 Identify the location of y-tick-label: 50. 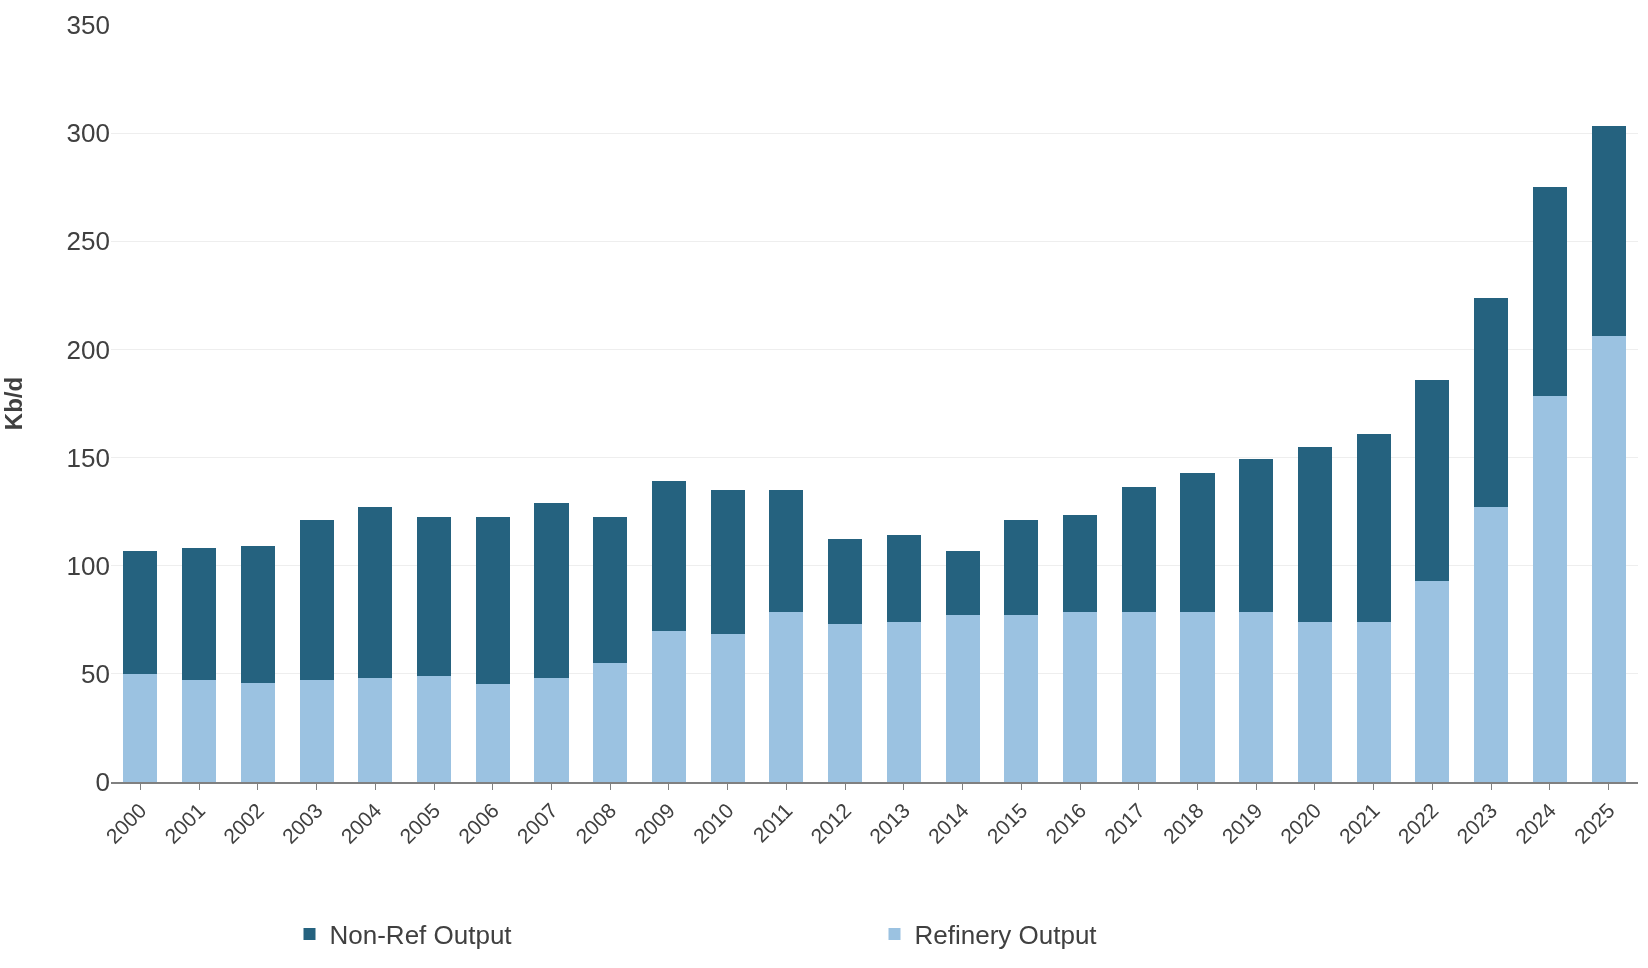
(95, 673).